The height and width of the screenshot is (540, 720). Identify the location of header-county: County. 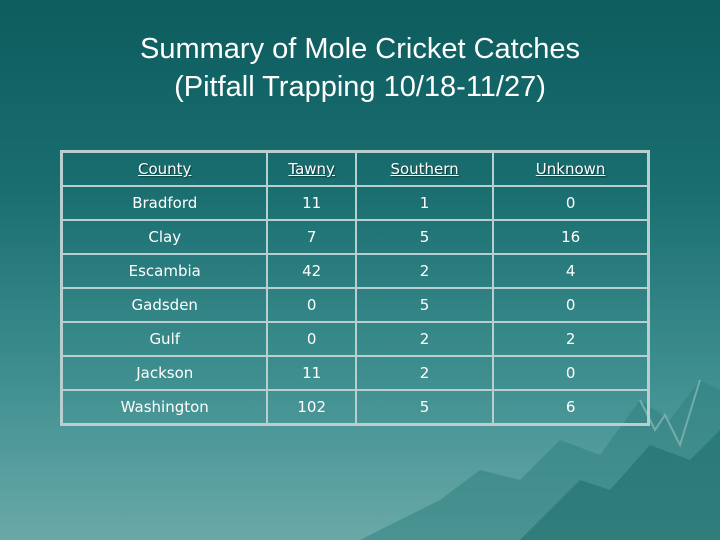
(164, 168).